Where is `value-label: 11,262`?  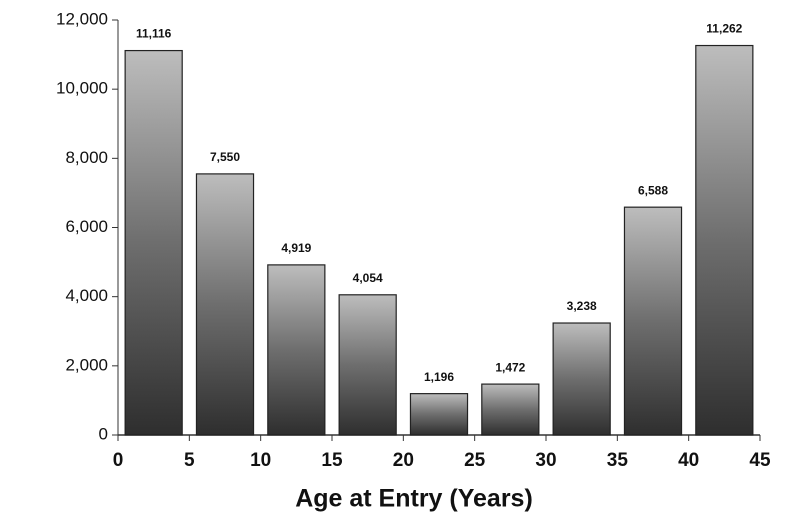 value-label: 11,262 is located at coordinates (724, 29).